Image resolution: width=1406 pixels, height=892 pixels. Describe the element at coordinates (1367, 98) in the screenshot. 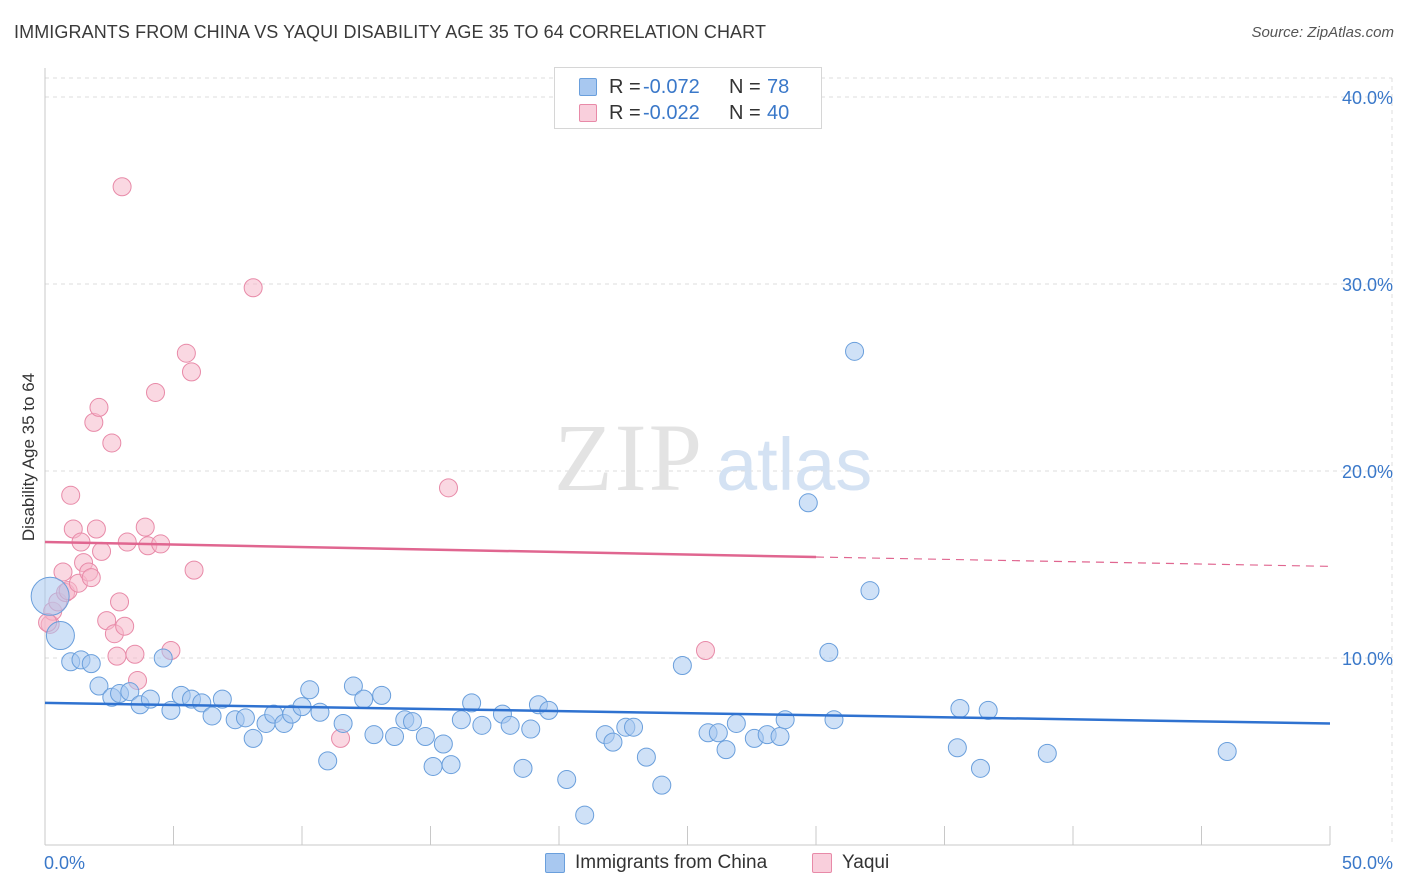

I see `y-tick-label: 40.0%` at that location.